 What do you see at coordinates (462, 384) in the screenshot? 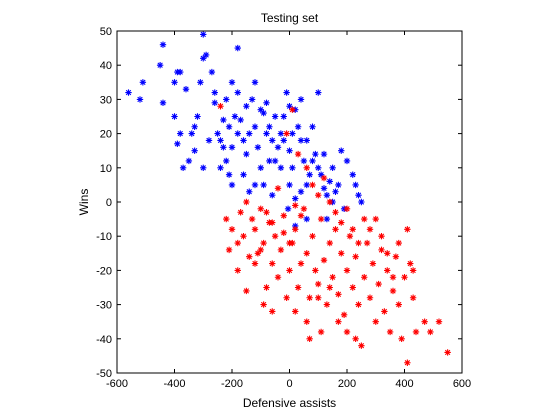
I see `x-tick-label: 600` at bounding box center [462, 384].